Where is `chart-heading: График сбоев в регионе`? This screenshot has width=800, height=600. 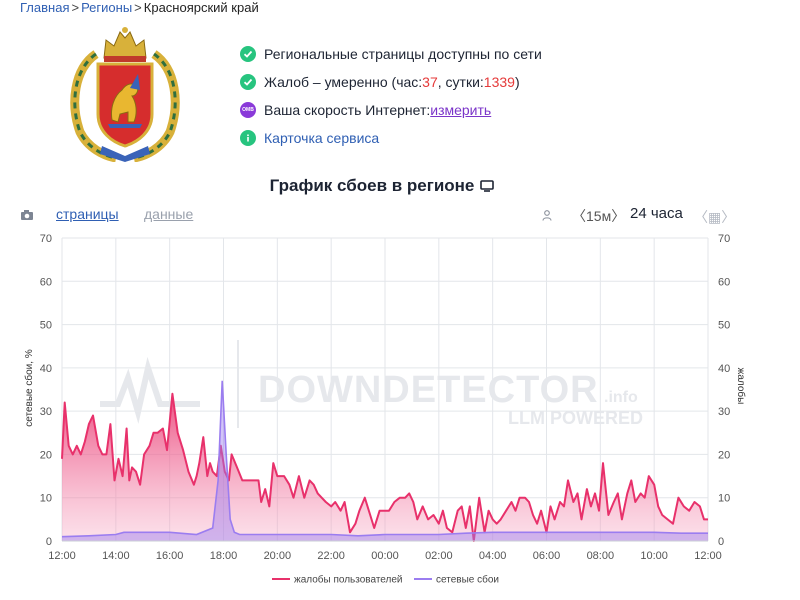 chart-heading: График сбоев в регионе is located at coordinates (382, 186).